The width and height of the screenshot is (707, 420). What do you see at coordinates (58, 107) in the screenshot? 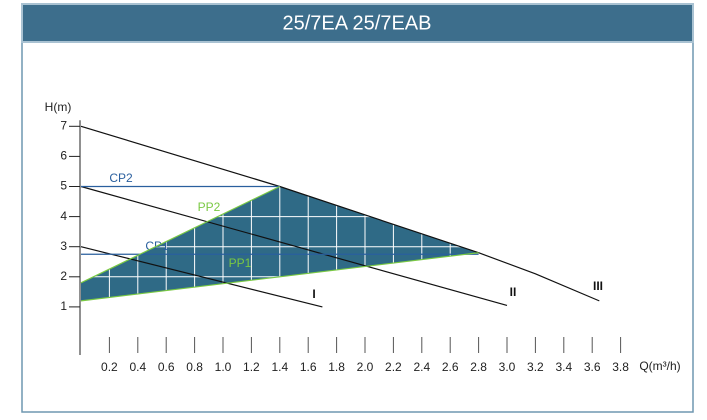
I see `y-axis-label: H(m)` at bounding box center [58, 107].